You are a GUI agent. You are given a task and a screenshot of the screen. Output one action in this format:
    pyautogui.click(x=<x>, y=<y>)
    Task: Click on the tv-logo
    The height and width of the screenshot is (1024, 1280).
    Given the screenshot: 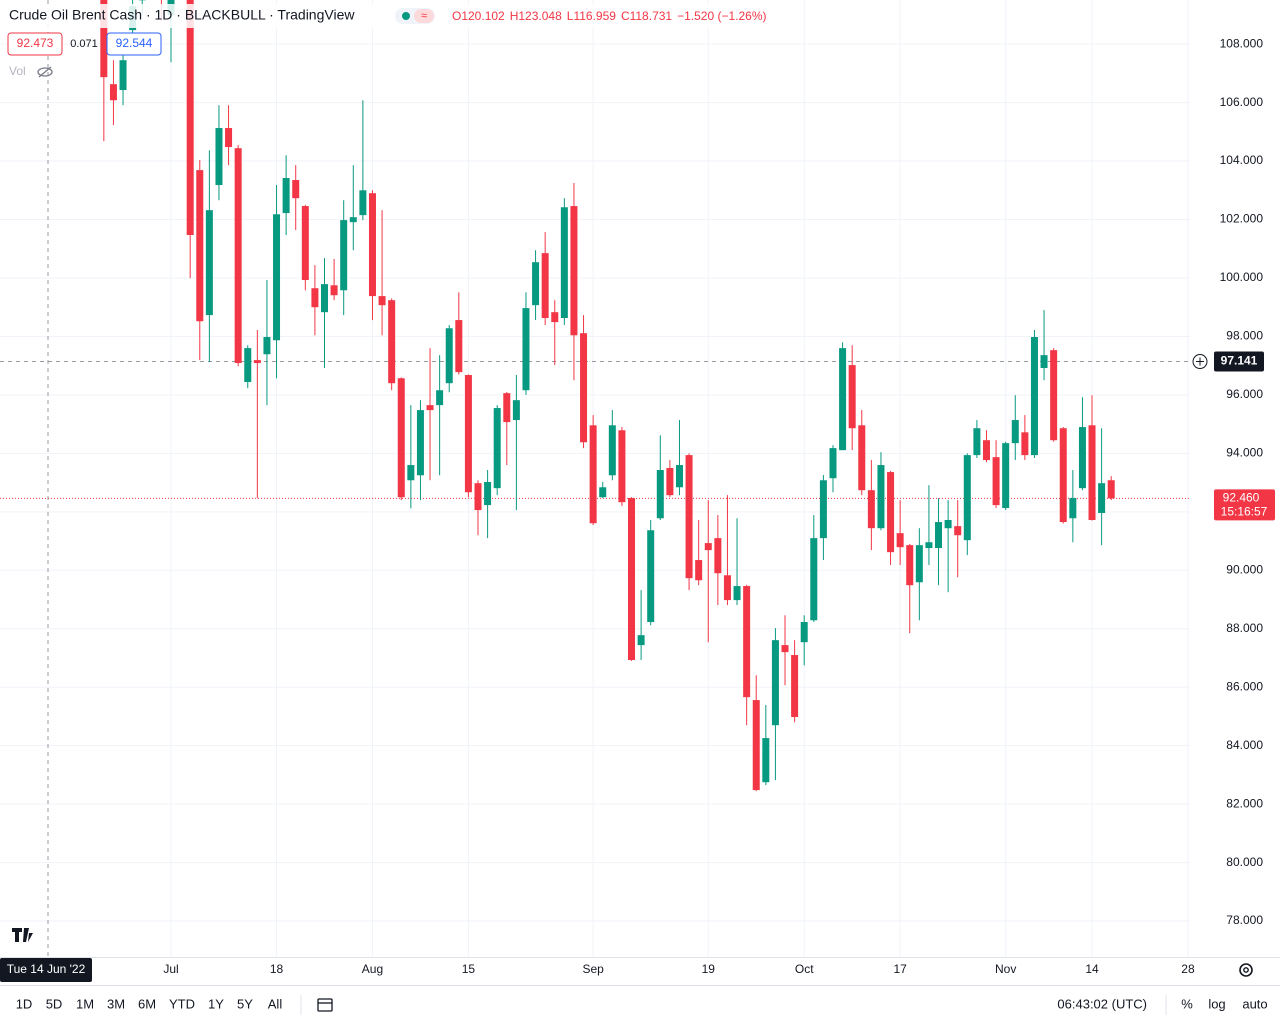 What is the action you would take?
    pyautogui.click(x=22, y=935)
    